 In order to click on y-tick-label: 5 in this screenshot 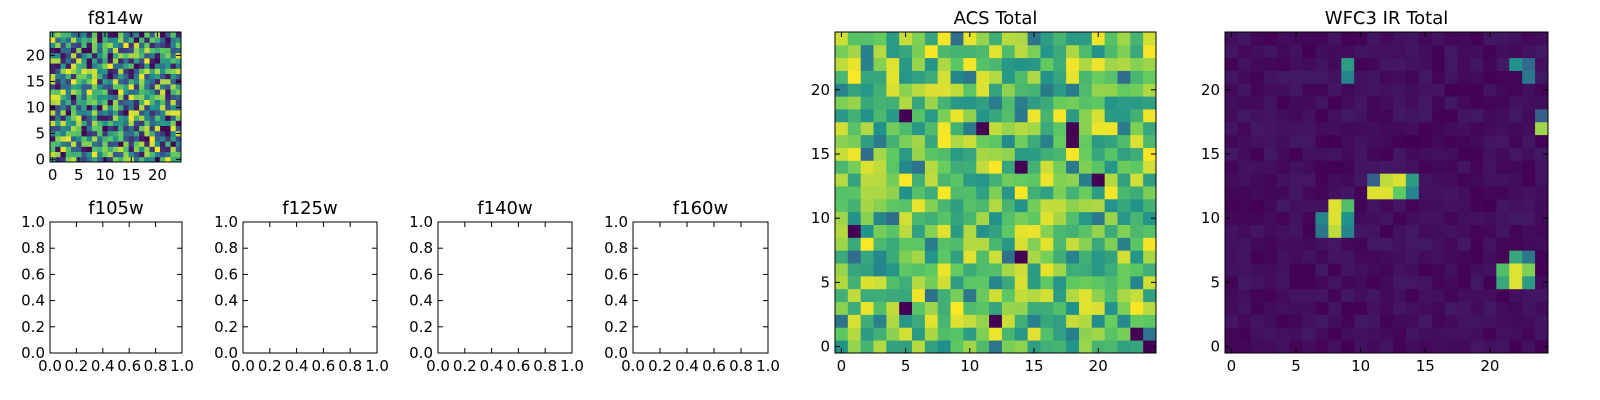, I will do `click(825, 282)`.